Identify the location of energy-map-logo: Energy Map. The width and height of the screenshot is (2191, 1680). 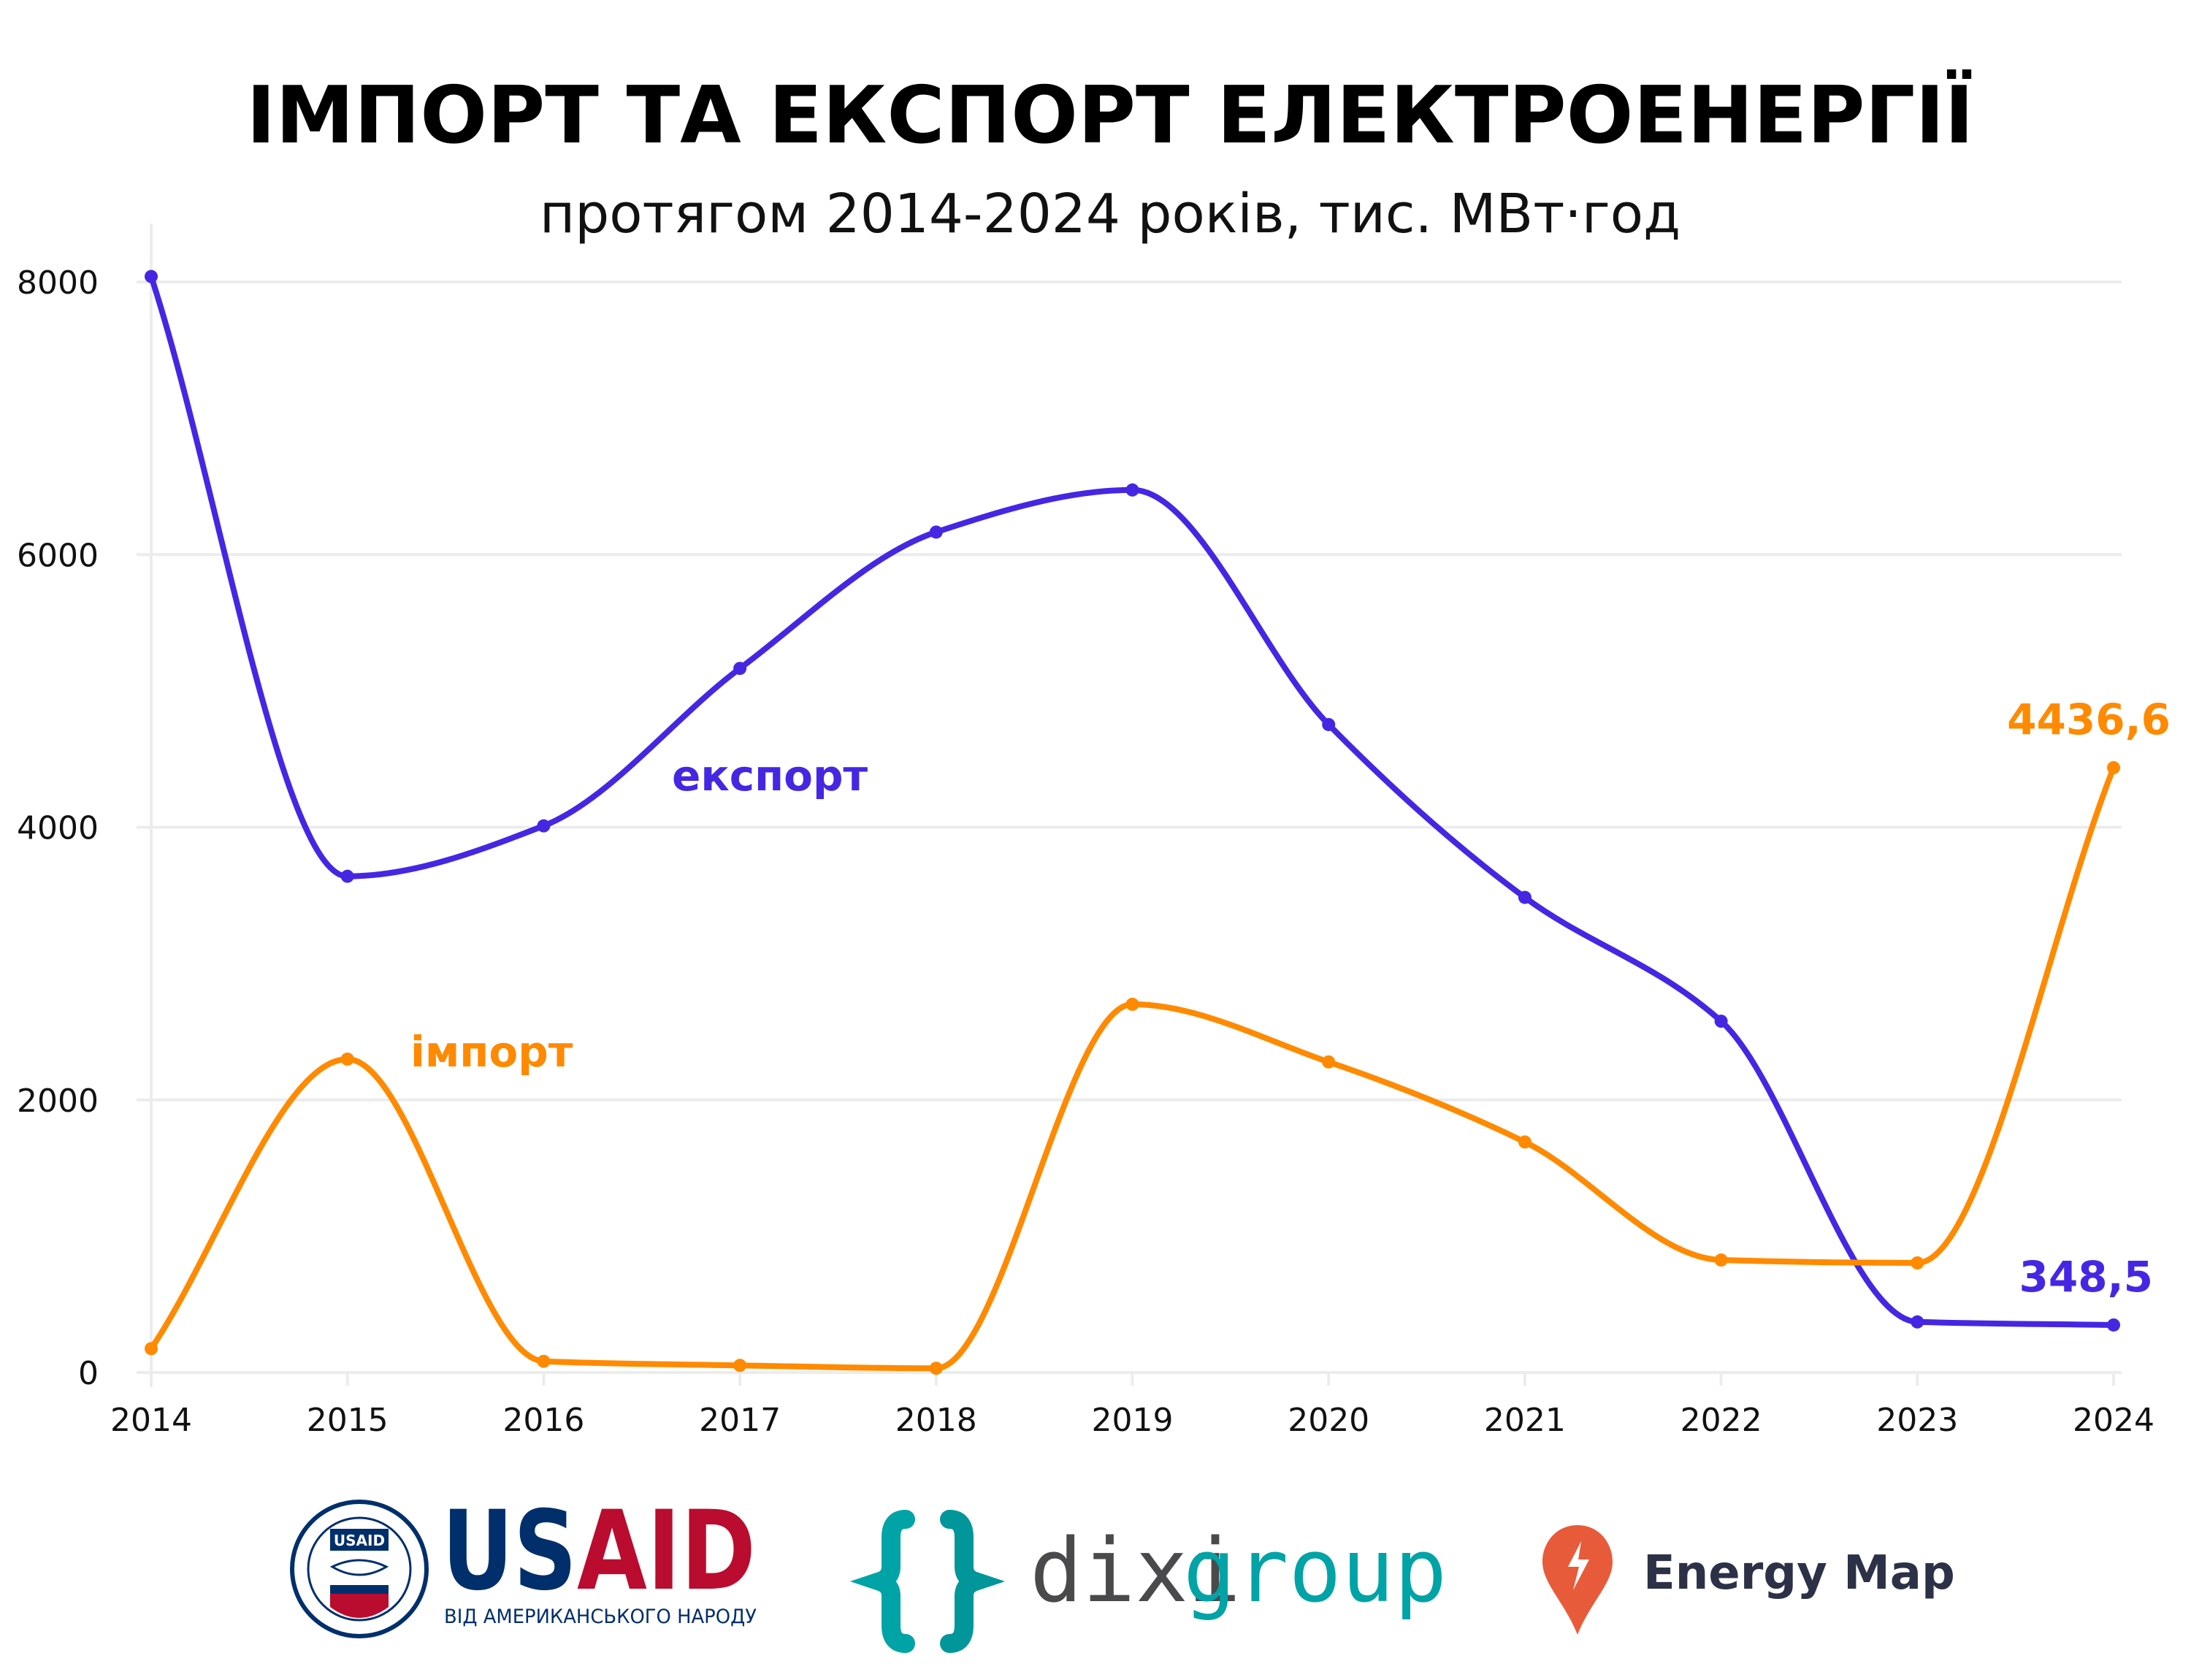
(1748, 1580).